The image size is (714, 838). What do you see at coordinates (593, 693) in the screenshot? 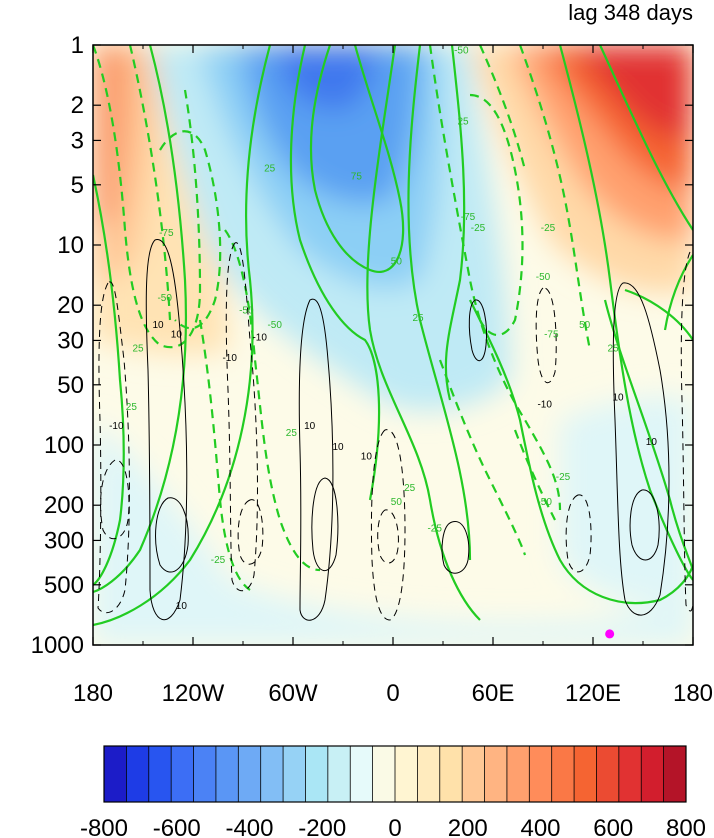
I see `x-tick-label: 120E` at bounding box center [593, 693].